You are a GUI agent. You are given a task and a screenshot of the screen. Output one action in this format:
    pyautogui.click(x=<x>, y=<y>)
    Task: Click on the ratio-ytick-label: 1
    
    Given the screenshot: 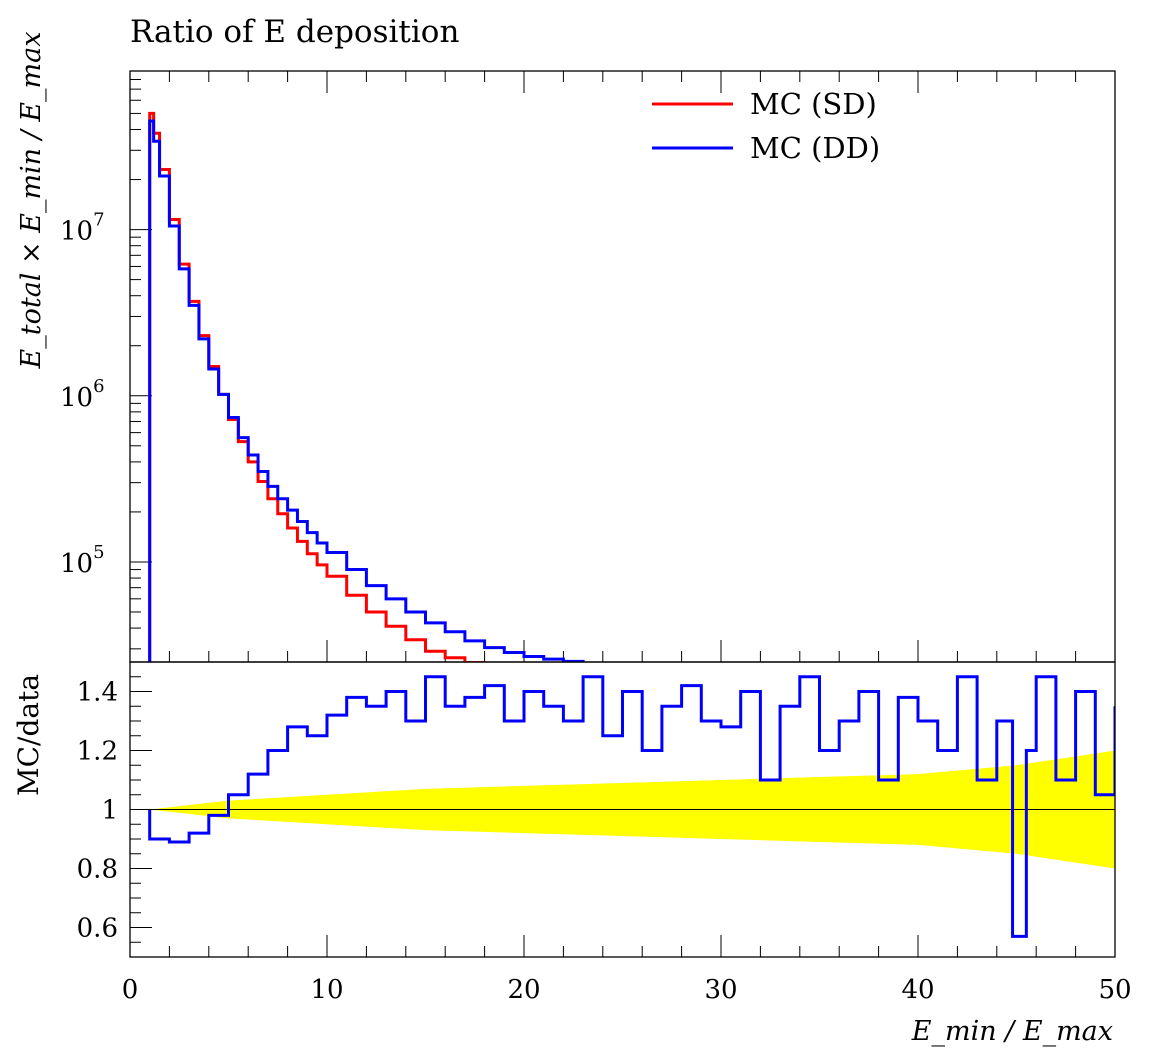 What is the action you would take?
    pyautogui.click(x=109, y=811)
    